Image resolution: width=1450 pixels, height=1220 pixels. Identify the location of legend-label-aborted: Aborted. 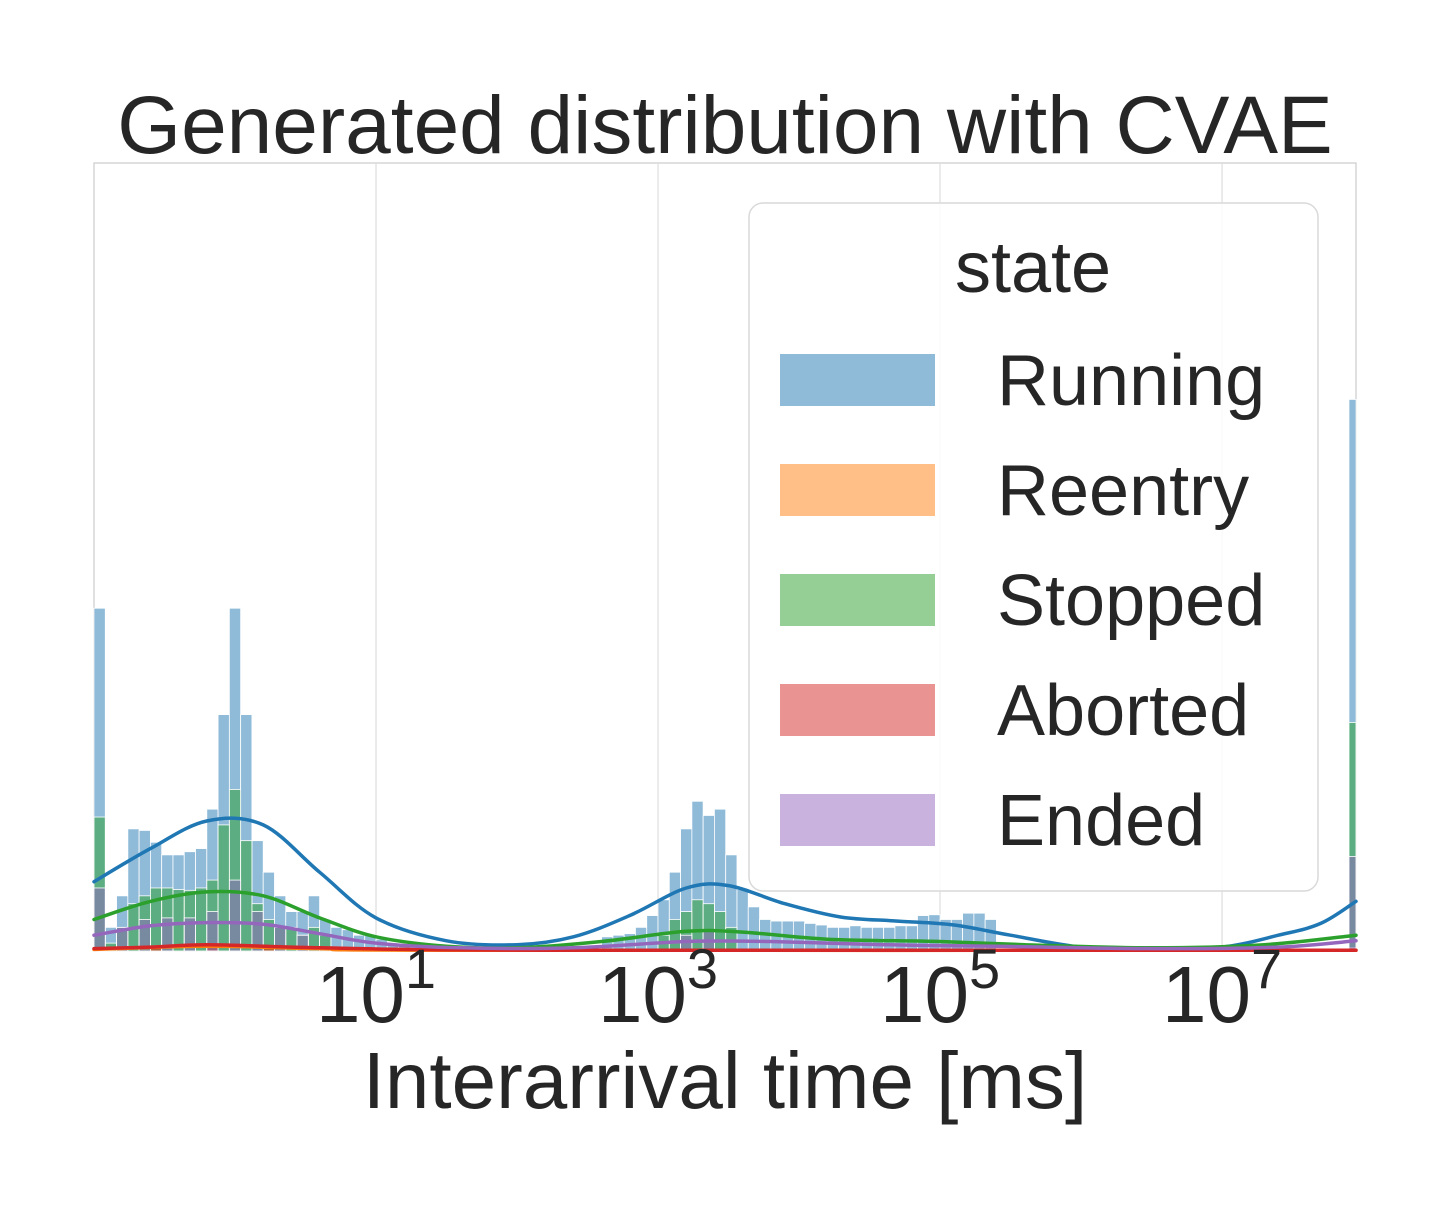
(1123, 711).